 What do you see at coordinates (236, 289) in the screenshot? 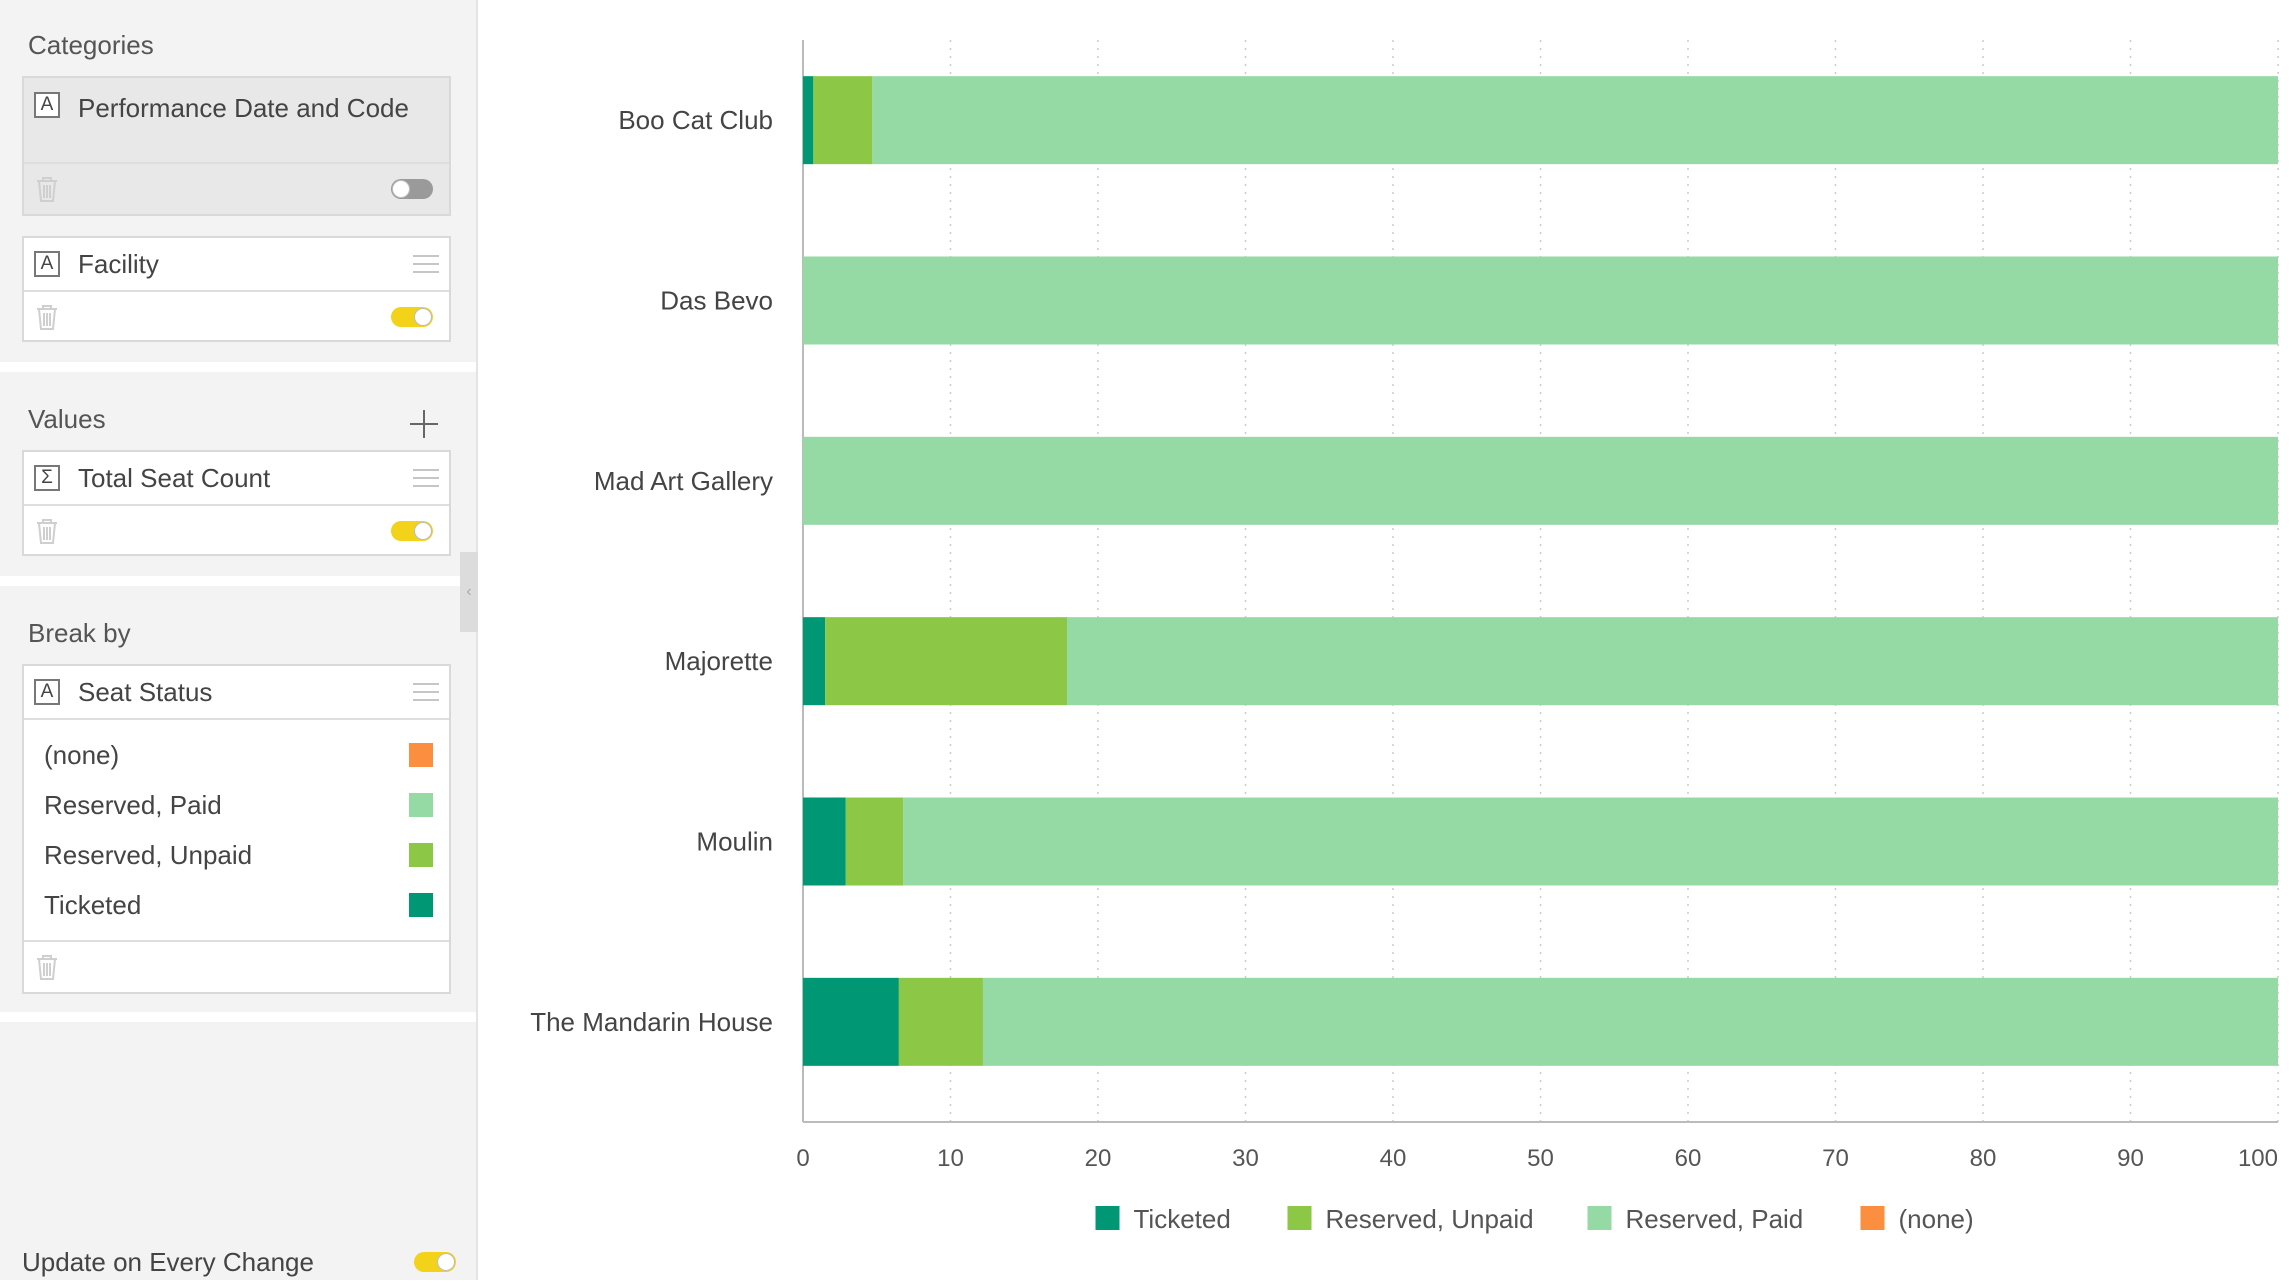
I see `category-field-facility: A Facility` at bounding box center [236, 289].